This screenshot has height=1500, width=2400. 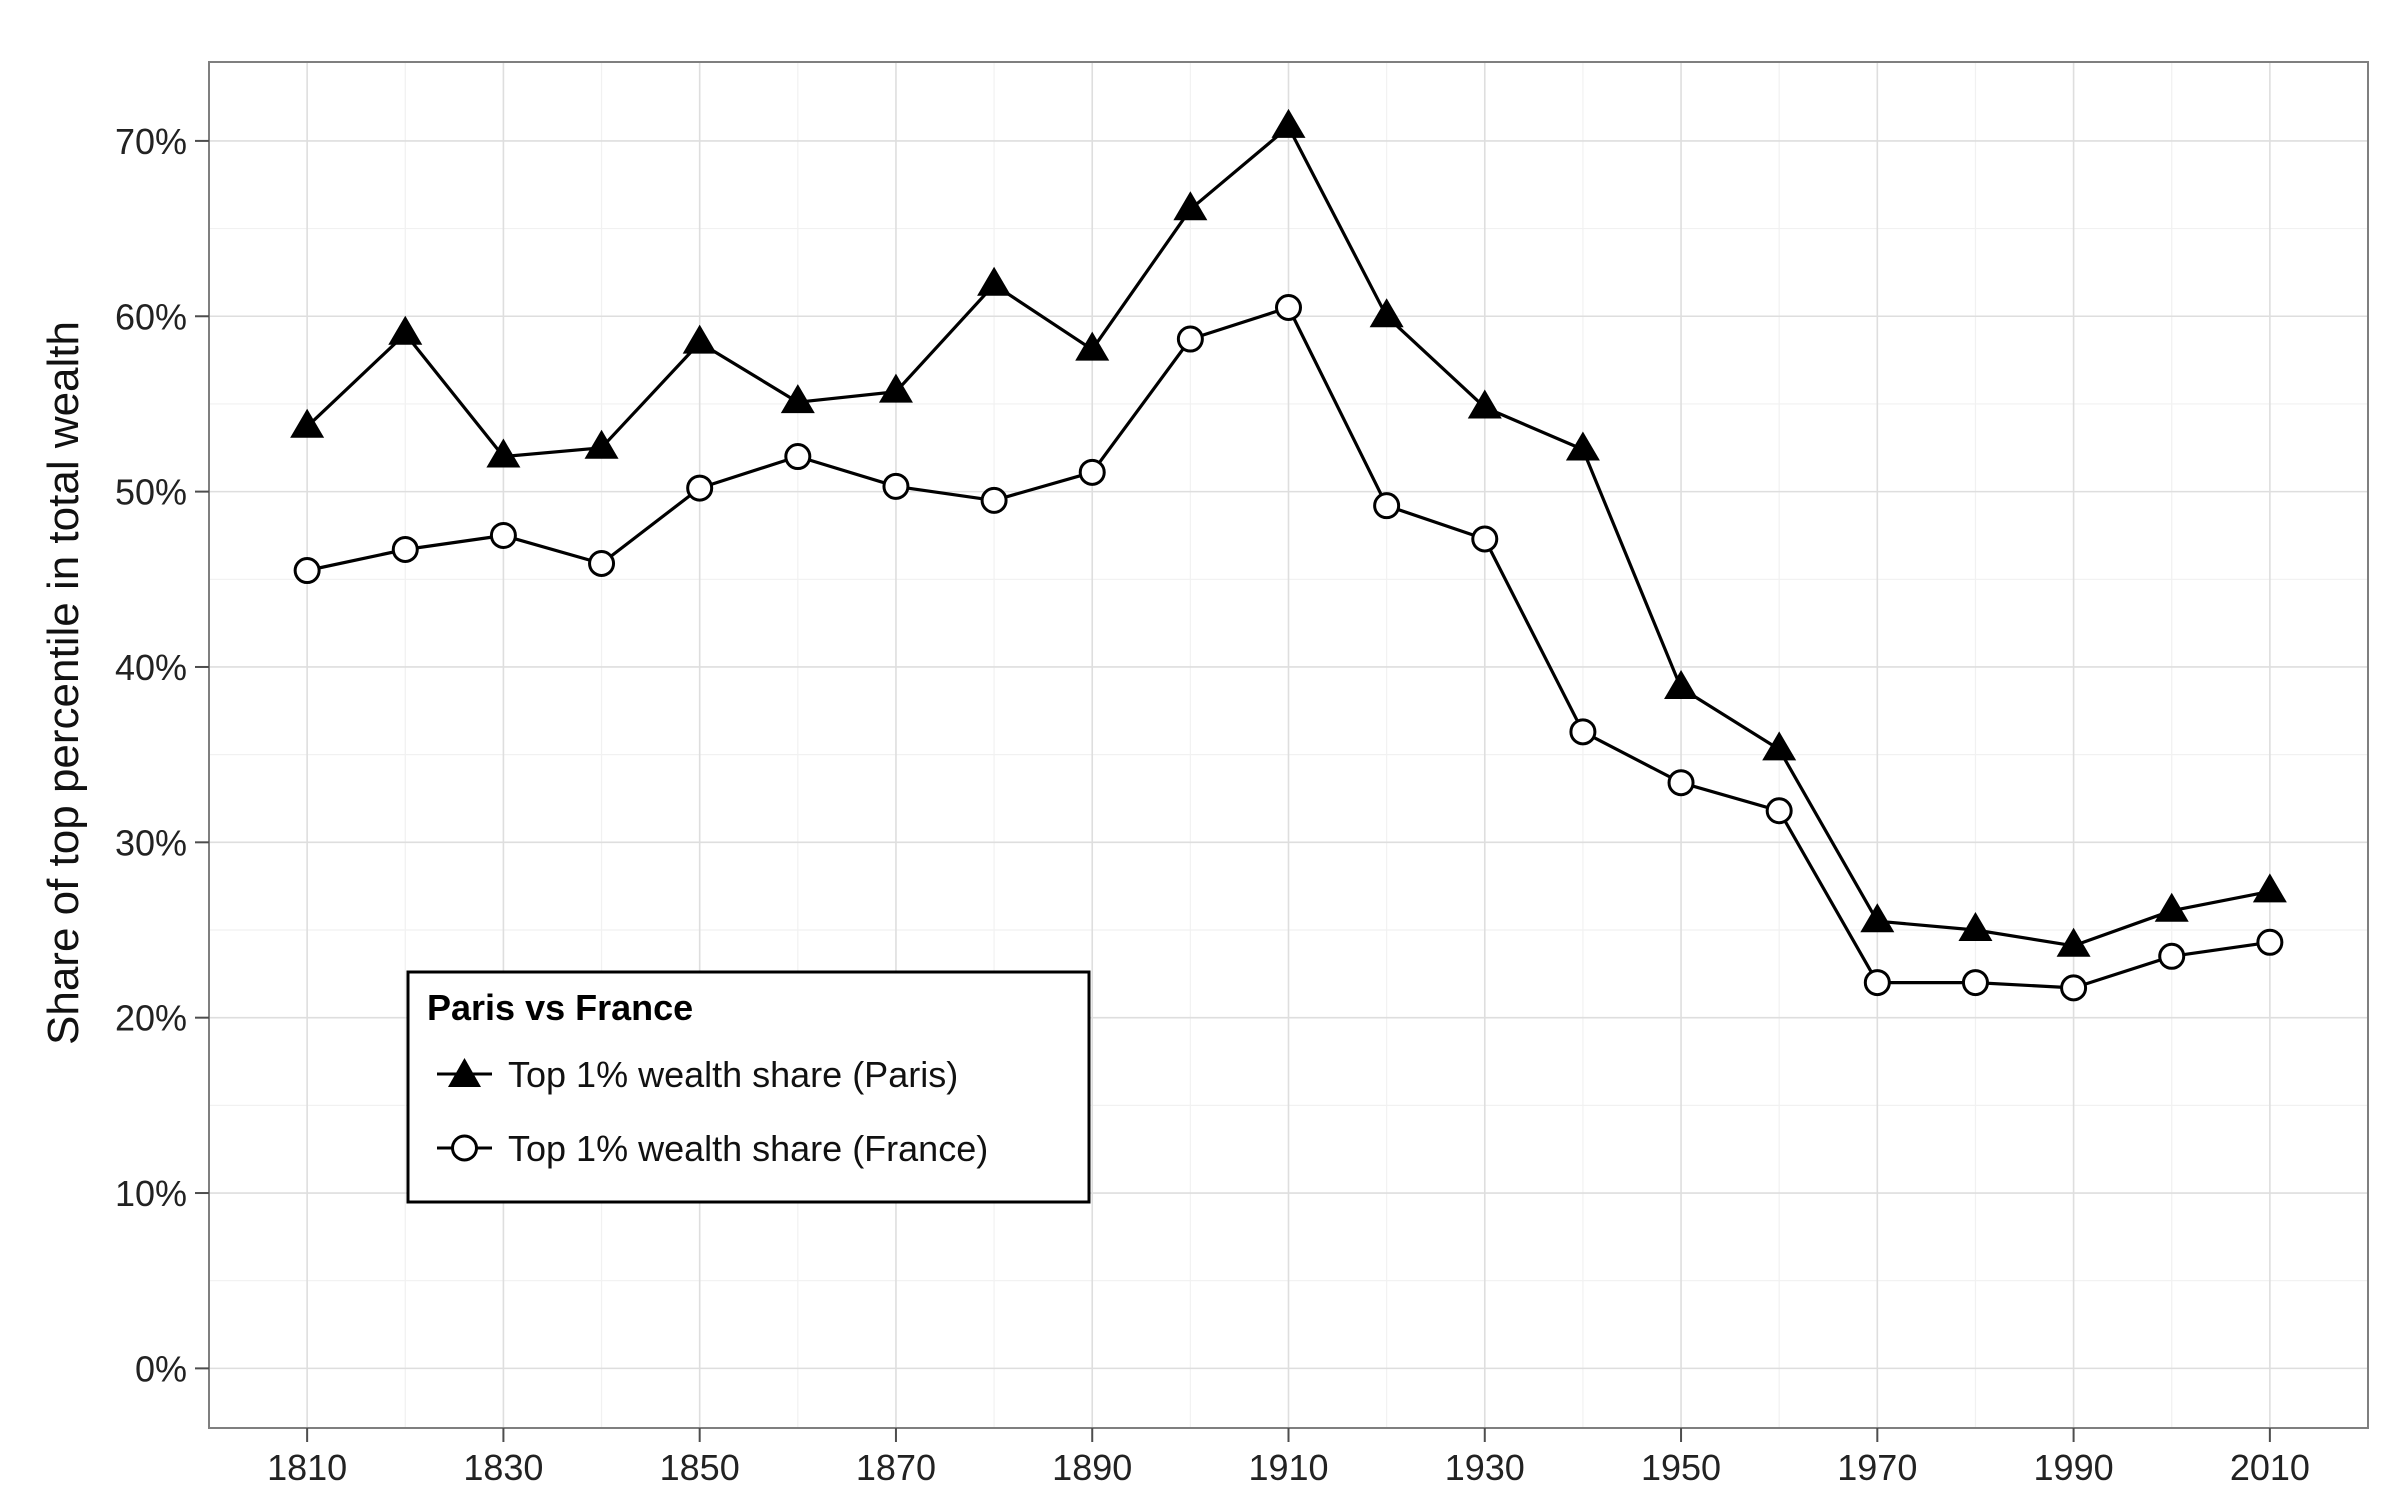 I want to click on x-tick-label: 1970, so click(x=1877, y=1467).